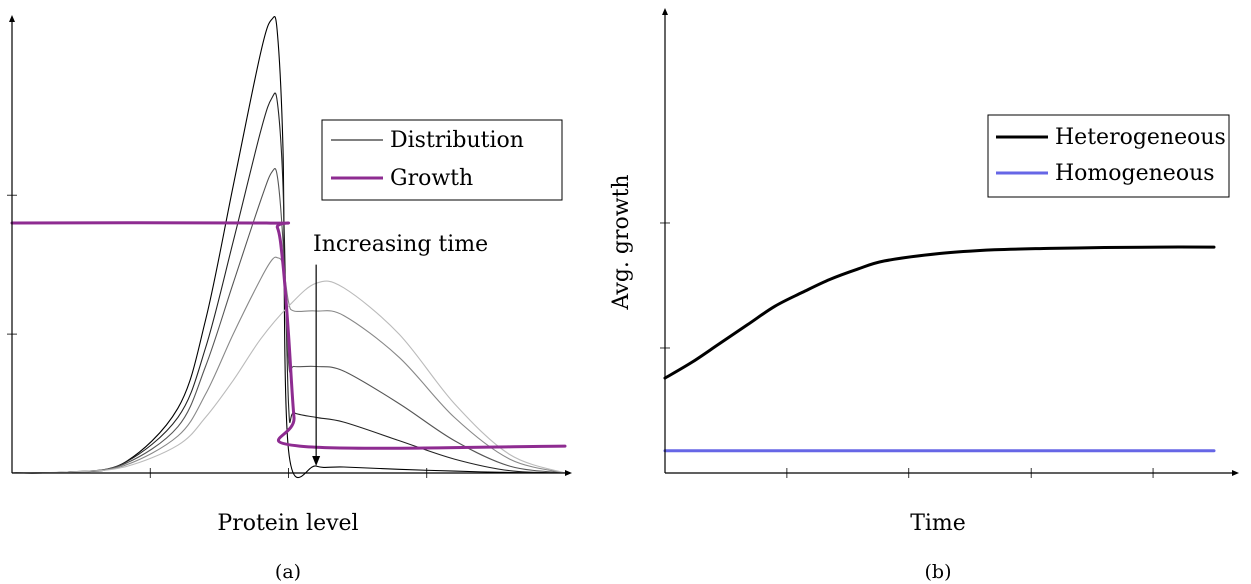 The height and width of the screenshot is (584, 1251). I want to click on legend-label-growth: Growth, so click(431, 178).